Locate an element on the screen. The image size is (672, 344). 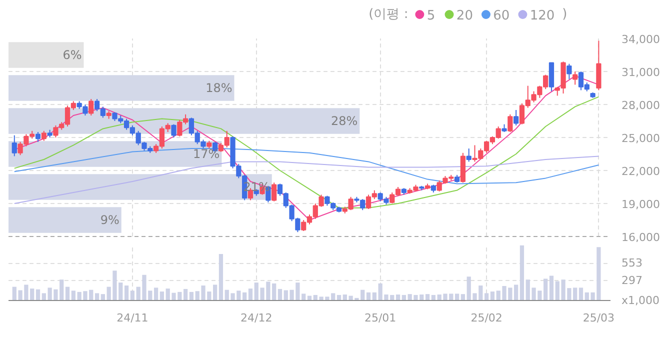
y-tick-label: 22,000 is located at coordinates (641, 171).